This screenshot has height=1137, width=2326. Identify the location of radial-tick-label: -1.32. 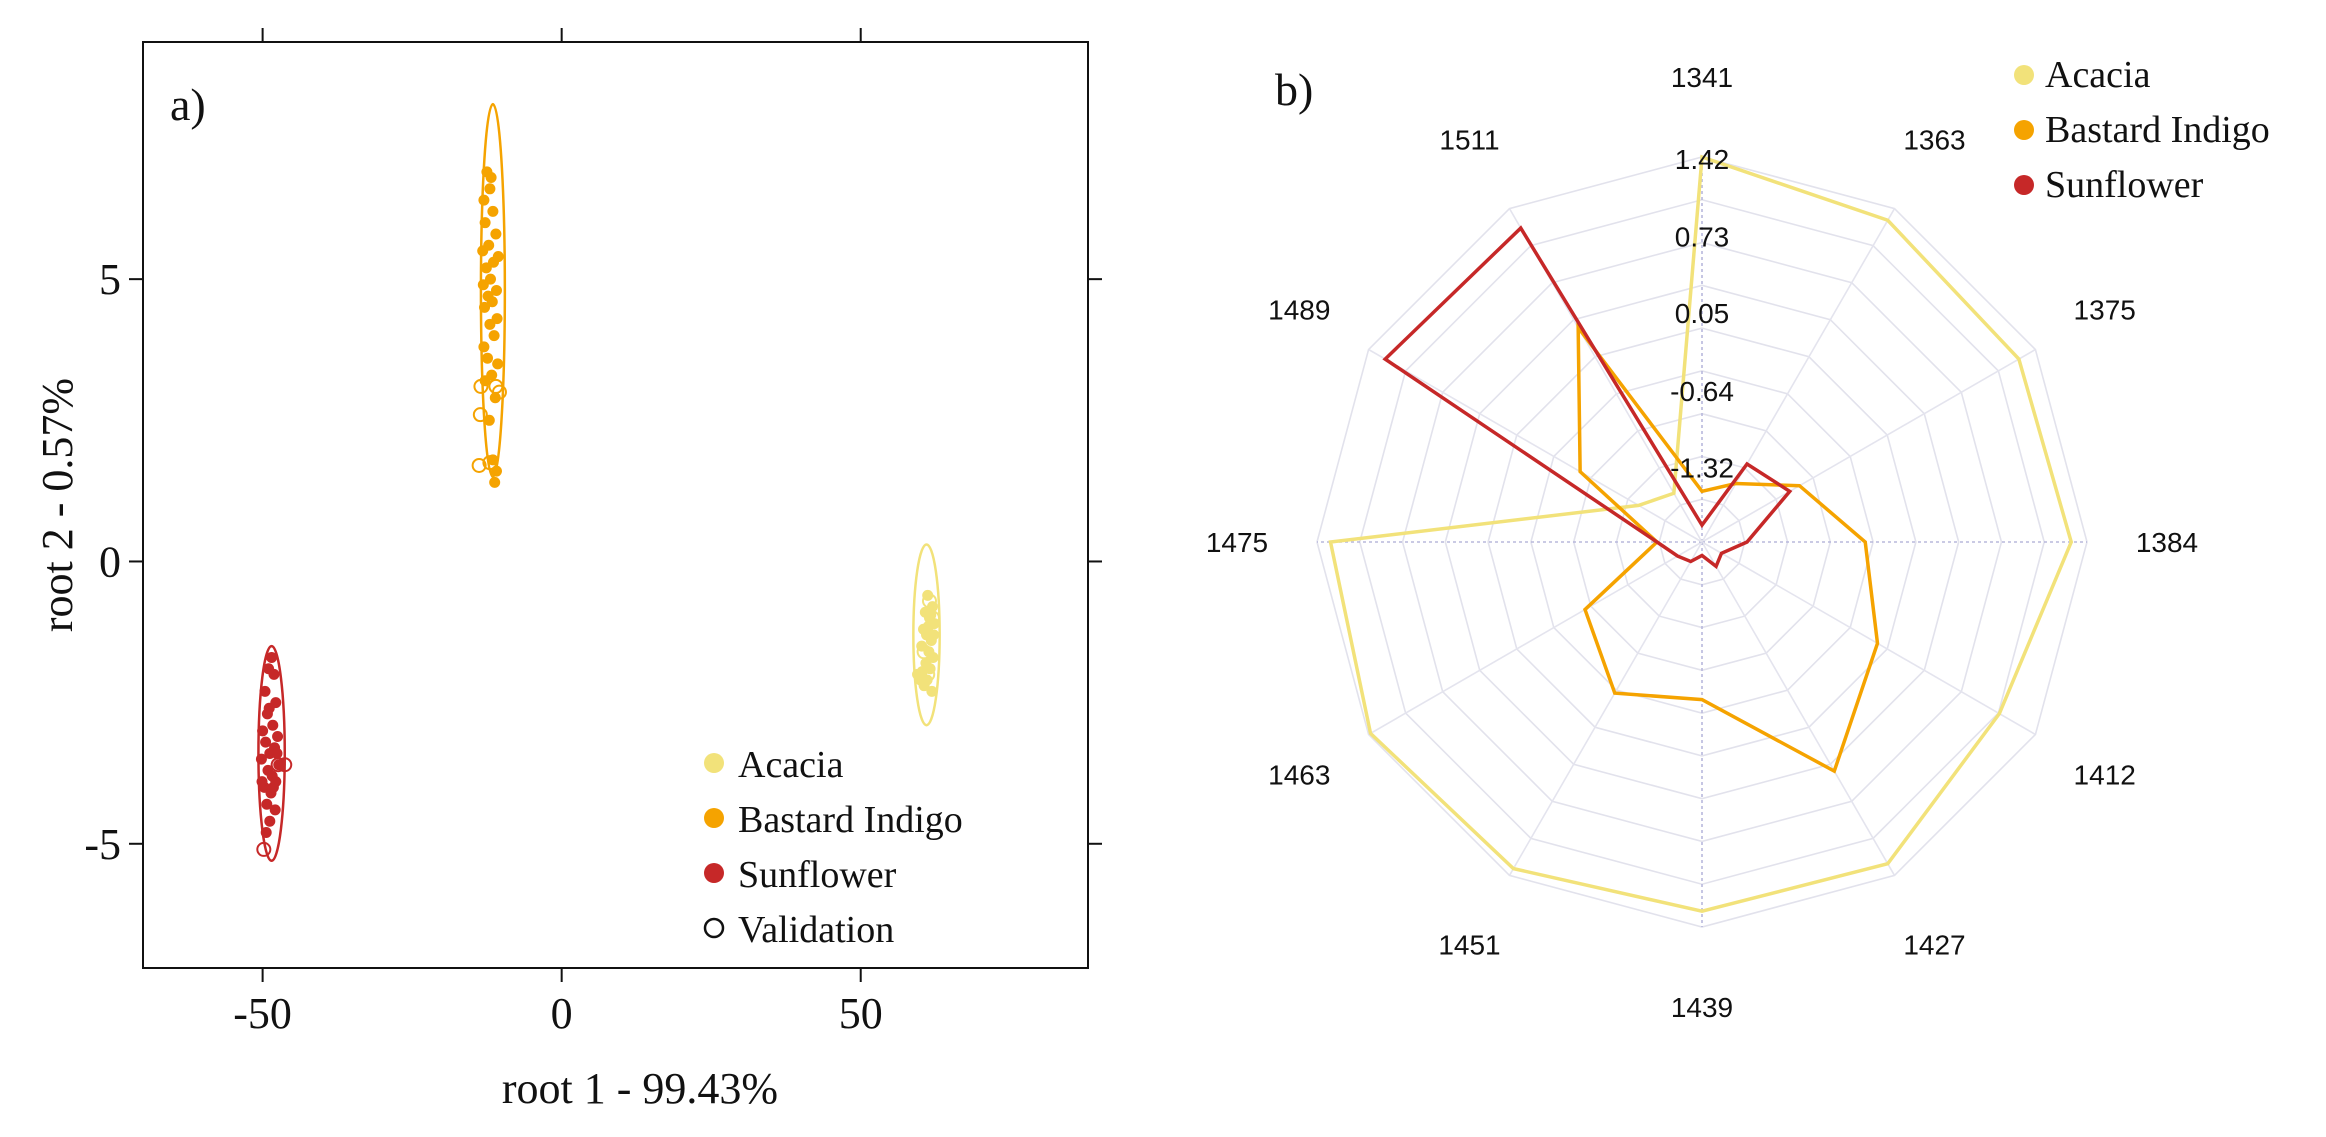
(1702, 467).